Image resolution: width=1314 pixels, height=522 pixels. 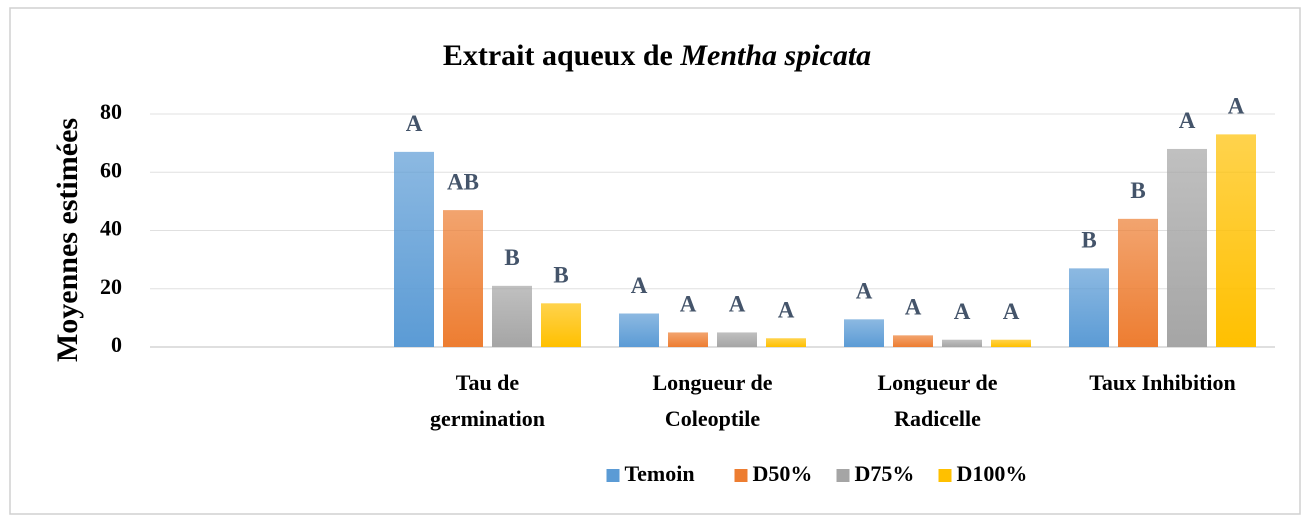 I want to click on legend-label: D100%, so click(x=992, y=473).